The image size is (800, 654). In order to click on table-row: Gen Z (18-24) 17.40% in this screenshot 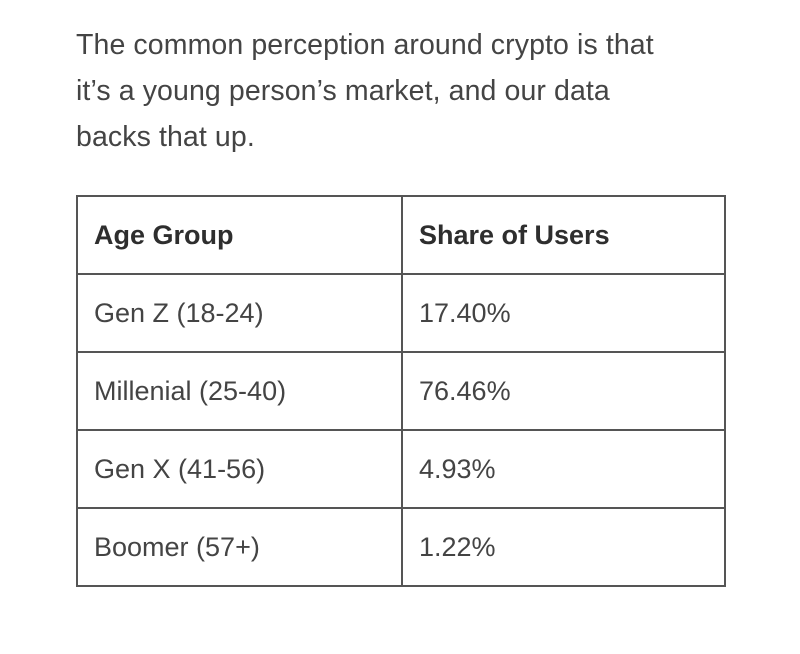, I will do `click(401, 313)`.